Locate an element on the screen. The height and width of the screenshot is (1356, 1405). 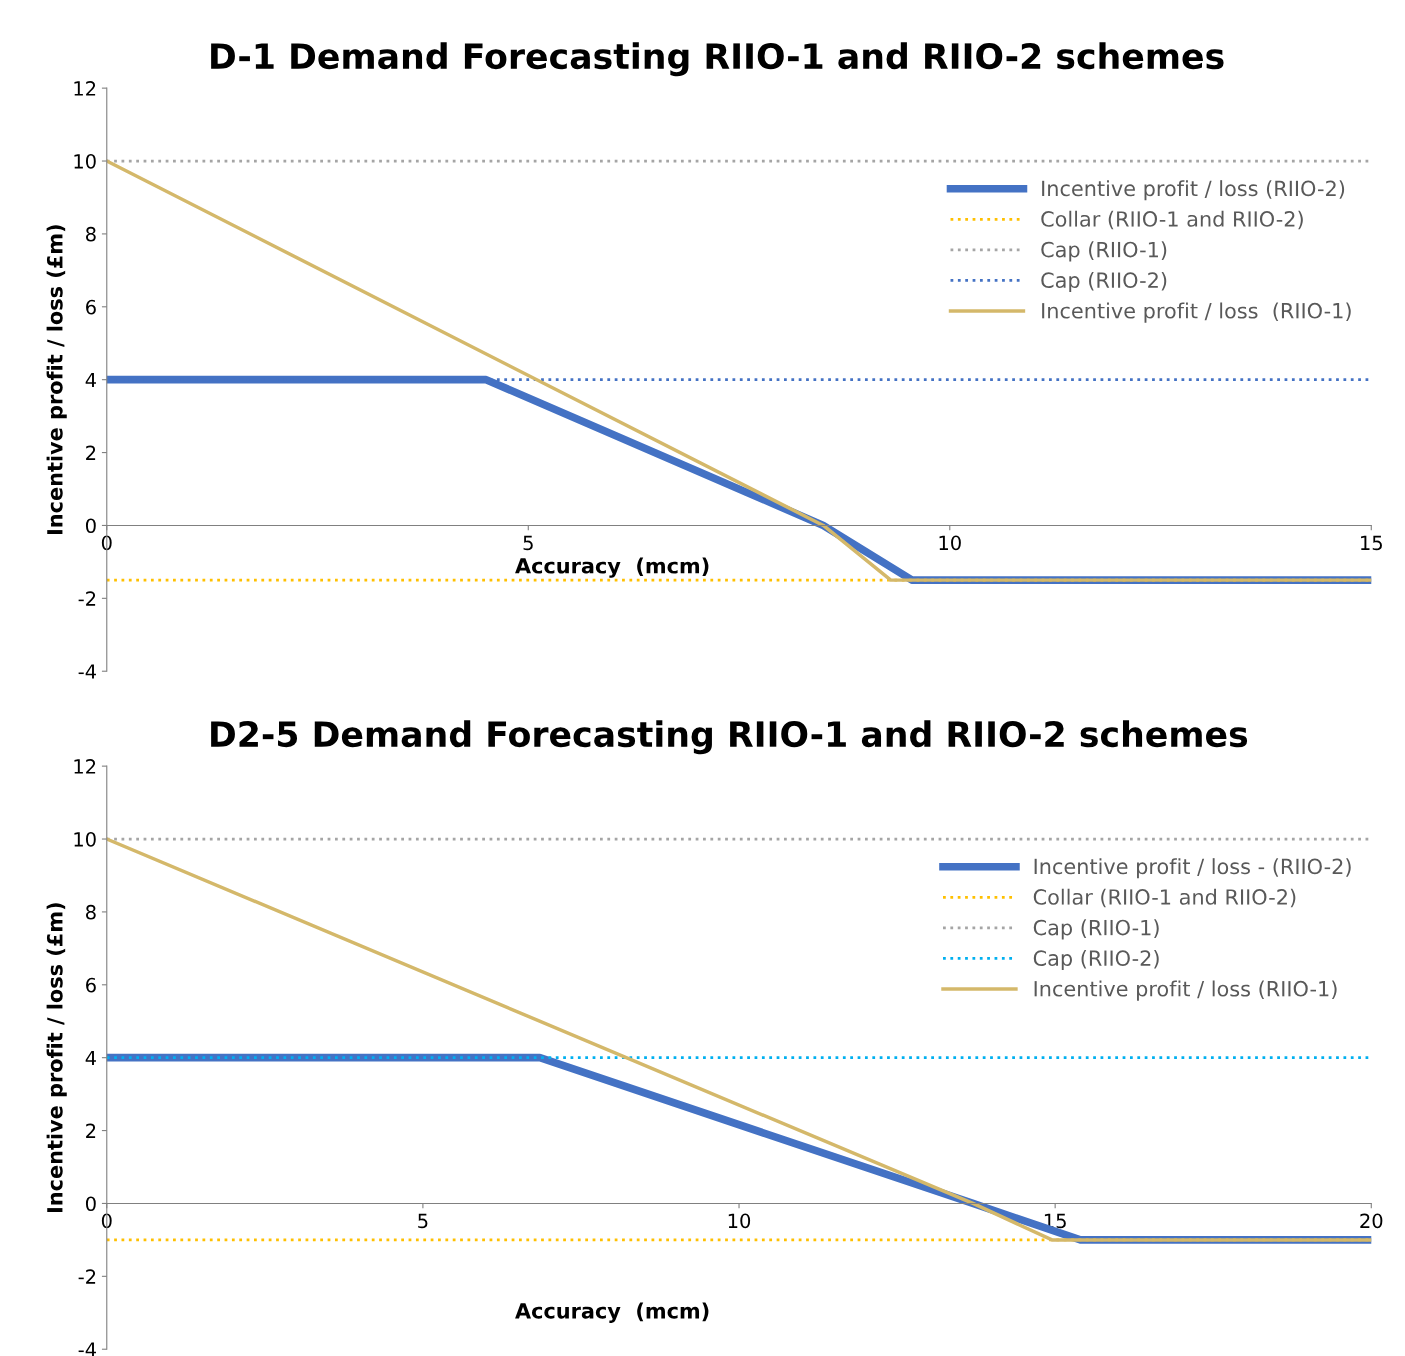
legend-label: Incentive profit / loss (RIIO-2) is located at coordinates (1193, 190).